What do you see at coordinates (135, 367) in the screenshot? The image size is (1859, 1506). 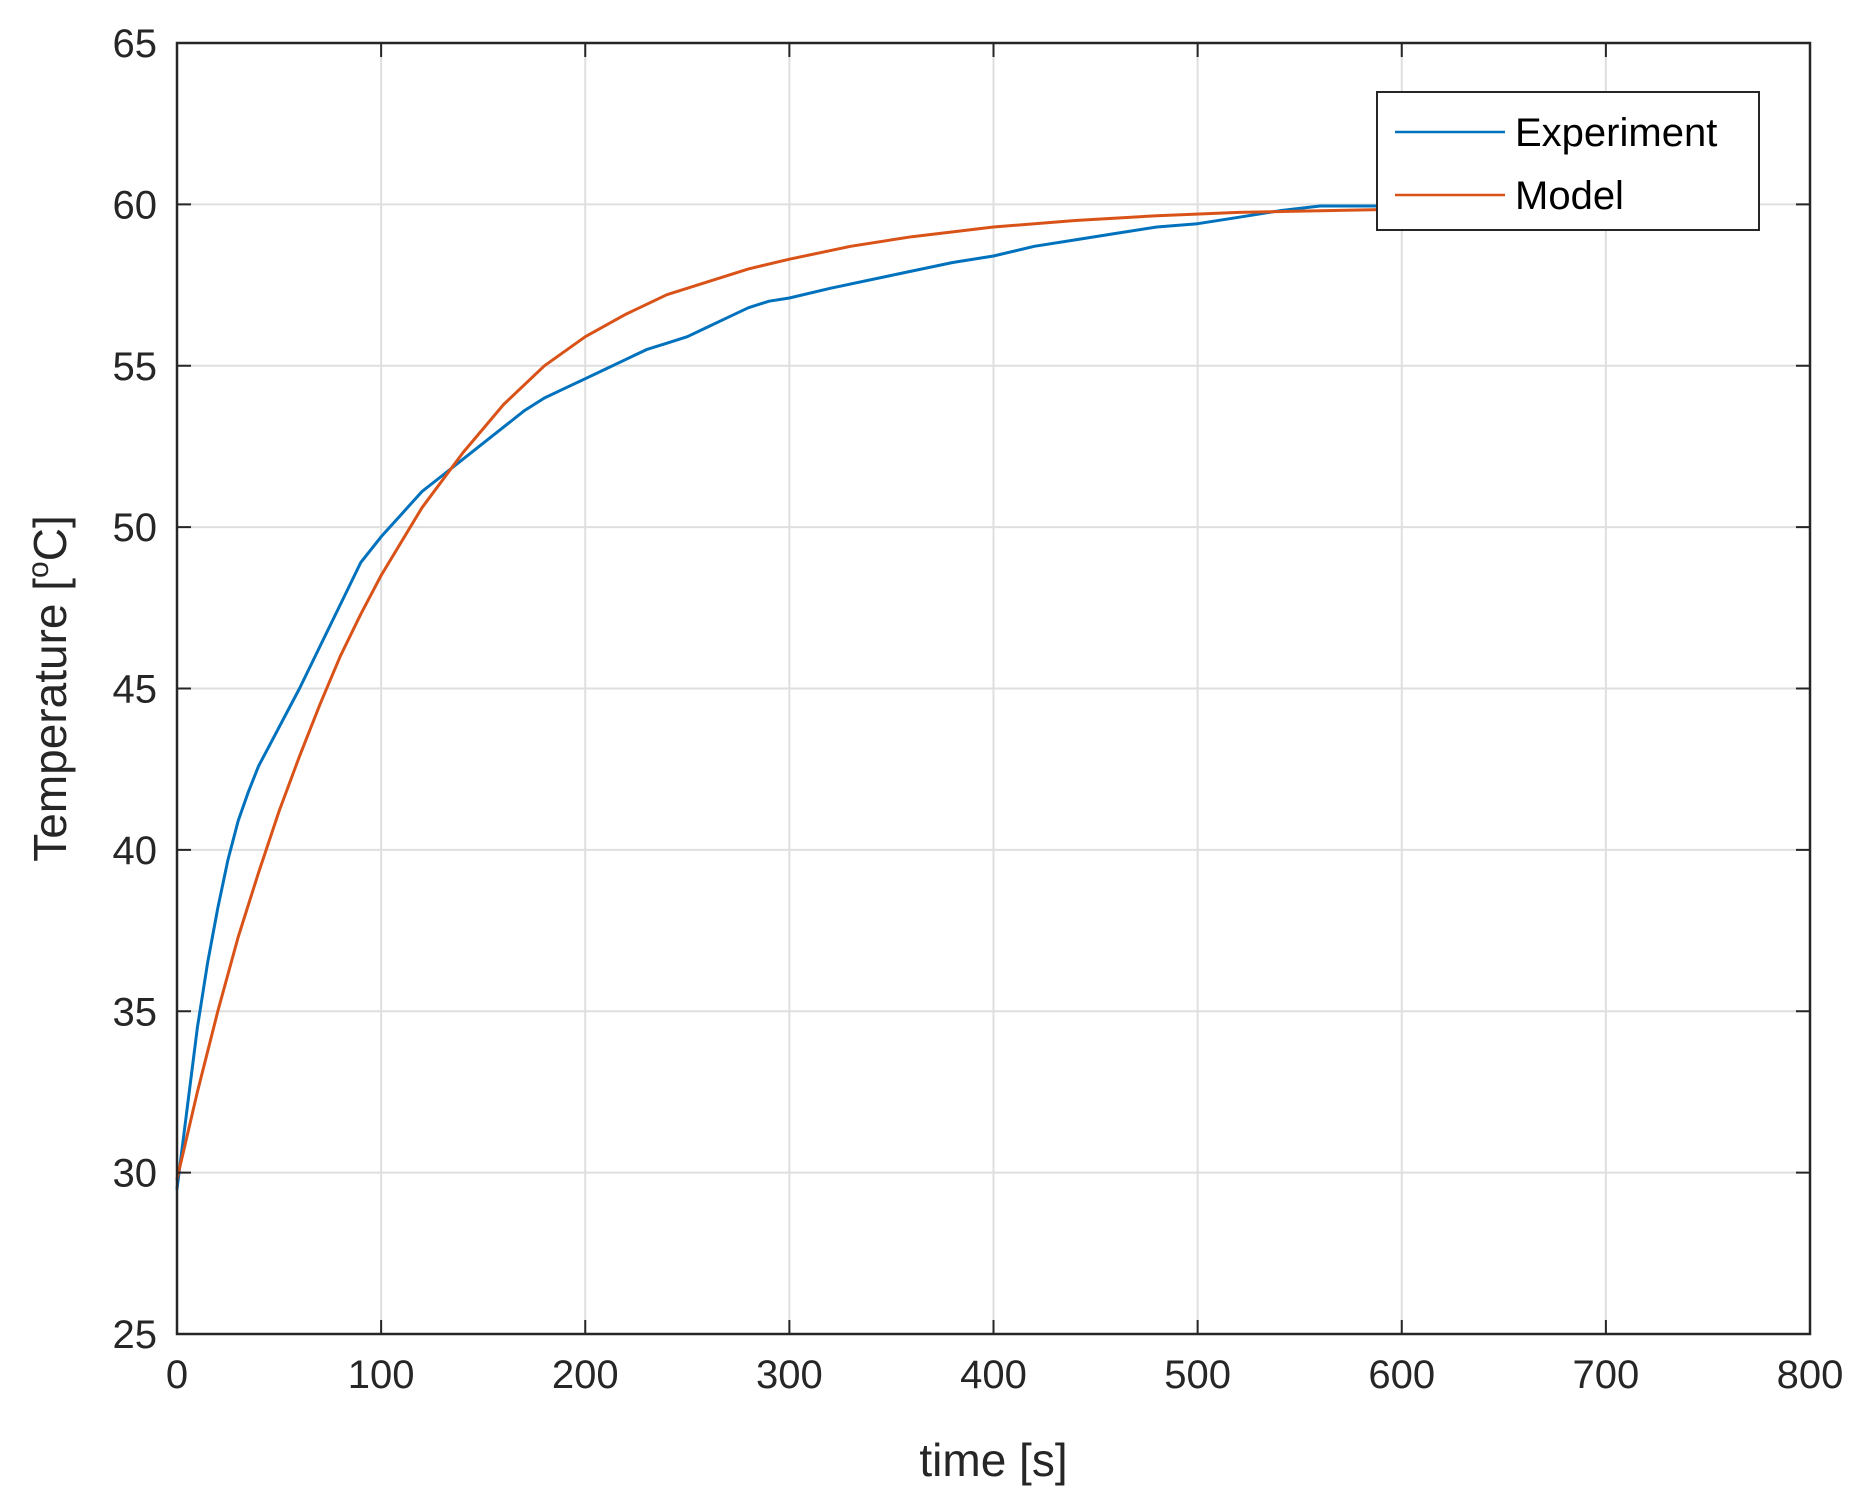 I see `y-tick-label: 55` at bounding box center [135, 367].